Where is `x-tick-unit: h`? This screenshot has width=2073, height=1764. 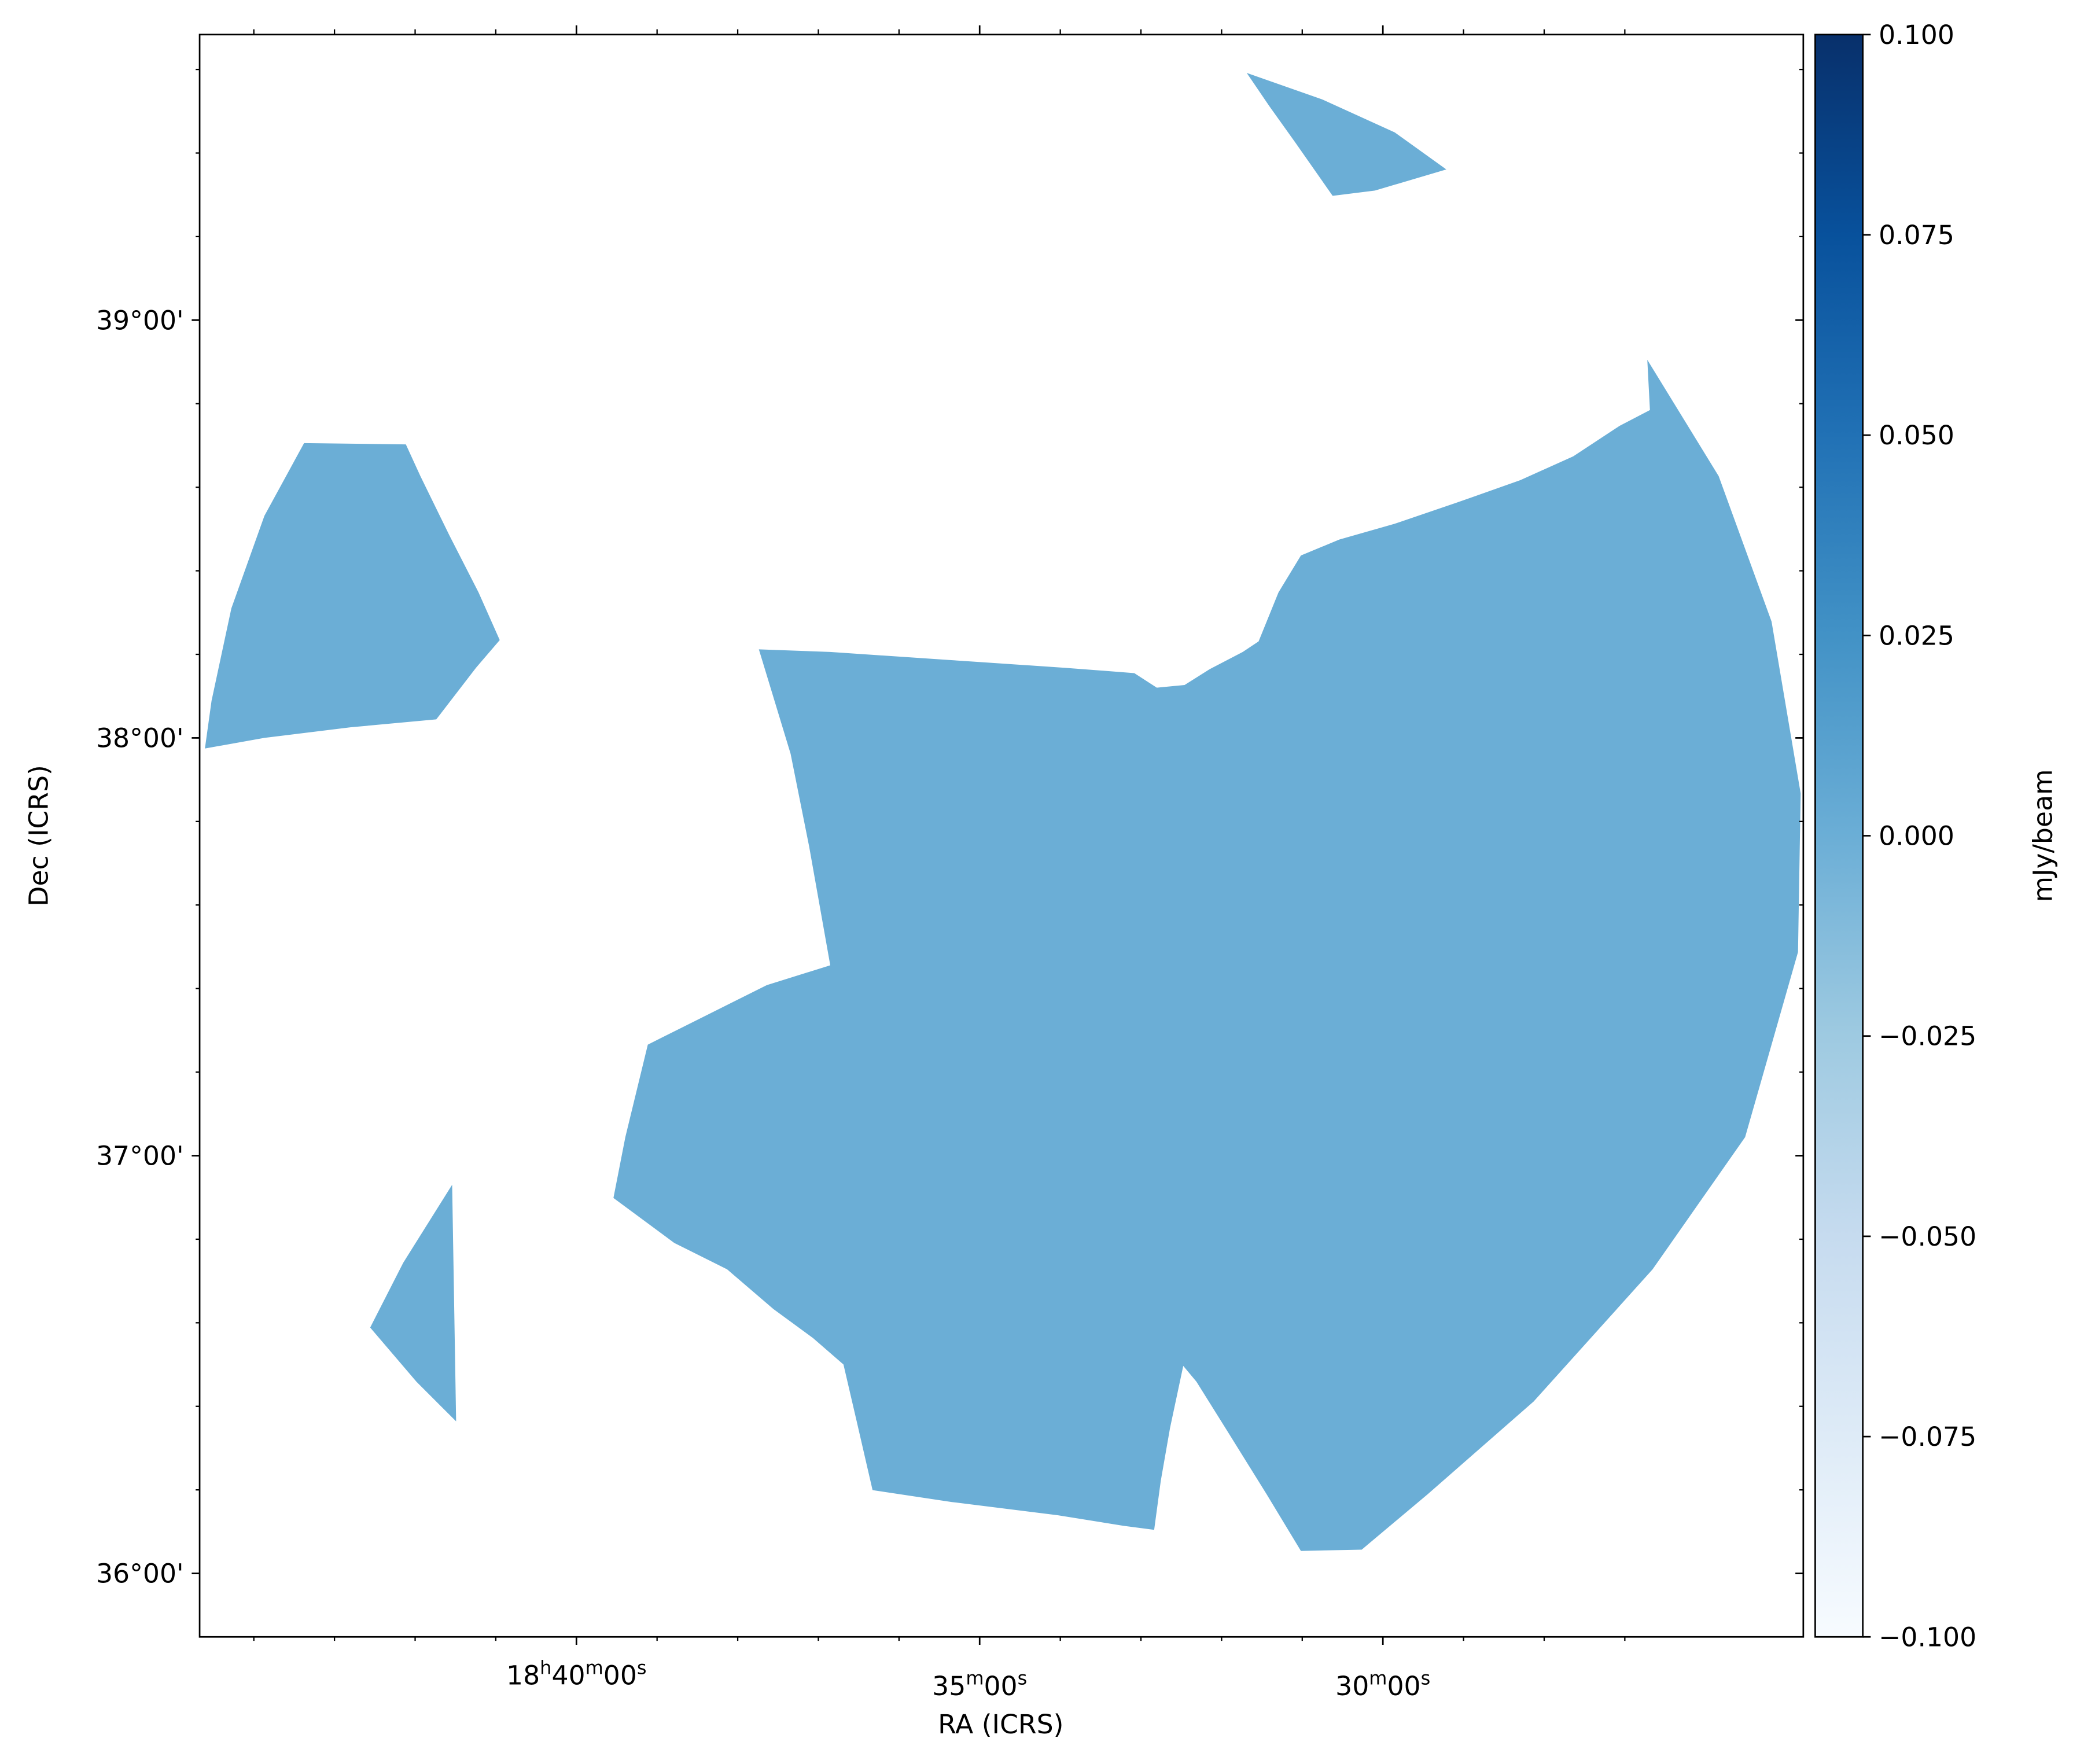 x-tick-unit: h is located at coordinates (545, 1667).